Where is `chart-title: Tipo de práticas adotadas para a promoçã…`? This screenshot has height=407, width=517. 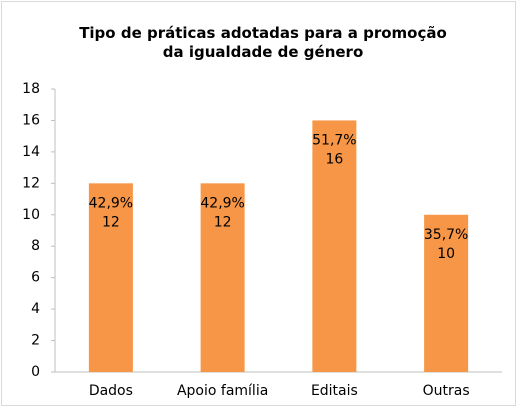 chart-title: Tipo de práticas adotadas para a promoçã… is located at coordinates (263, 42).